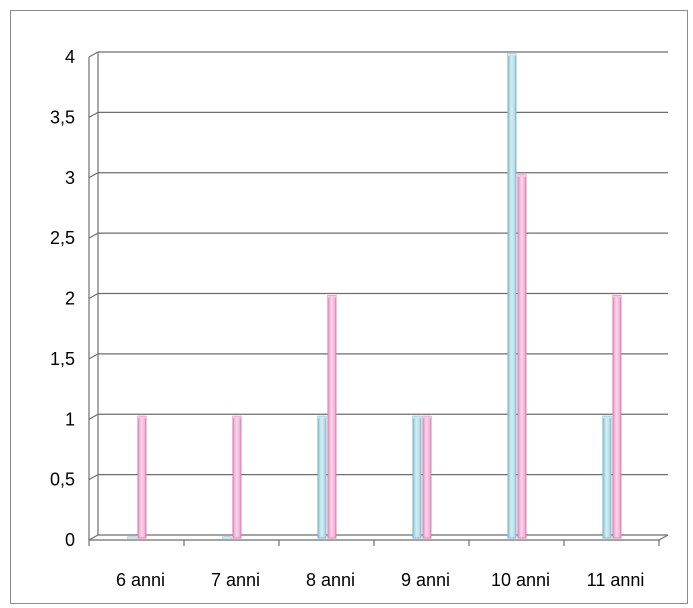 Image resolution: width=693 pixels, height=608 pixels. What do you see at coordinates (62, 359) in the screenshot?
I see `y-tick-label: 1,5` at bounding box center [62, 359].